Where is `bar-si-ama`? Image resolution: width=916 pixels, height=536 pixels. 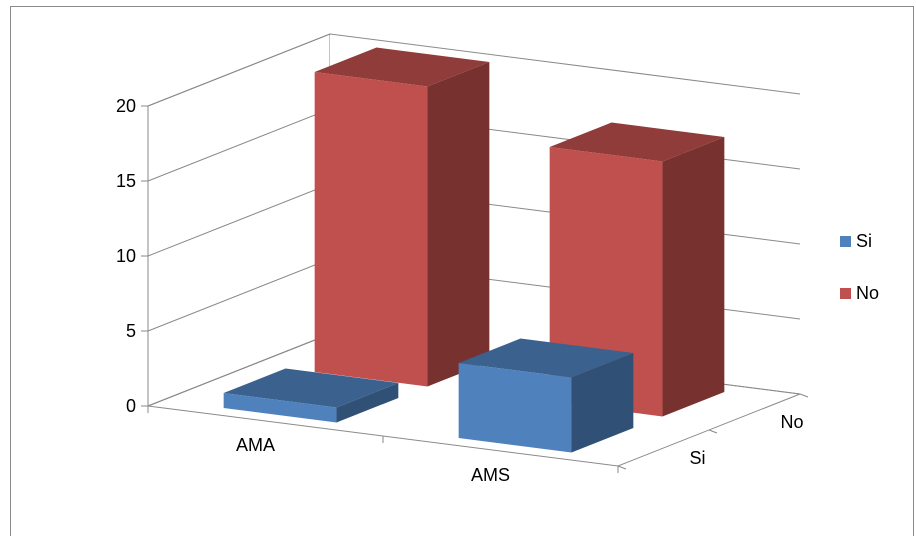 bar-si-ama is located at coordinates (311, 395).